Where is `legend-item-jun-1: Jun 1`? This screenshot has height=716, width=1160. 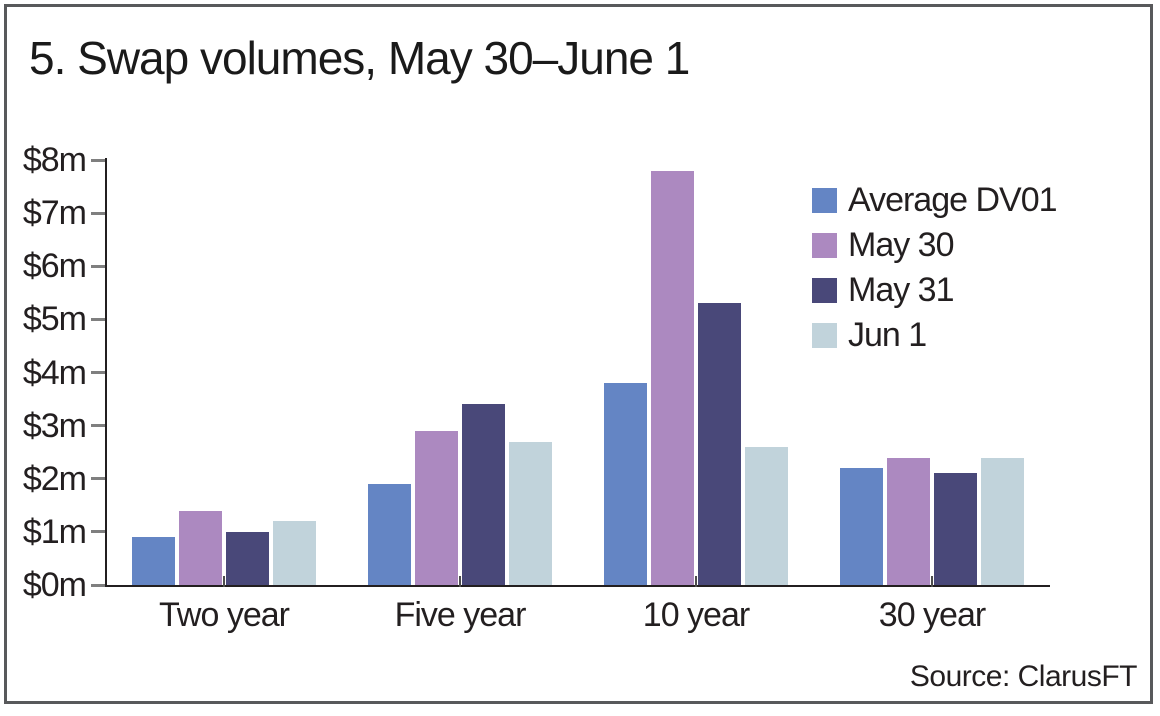 legend-item-jun-1: Jun 1 is located at coordinates (934, 335).